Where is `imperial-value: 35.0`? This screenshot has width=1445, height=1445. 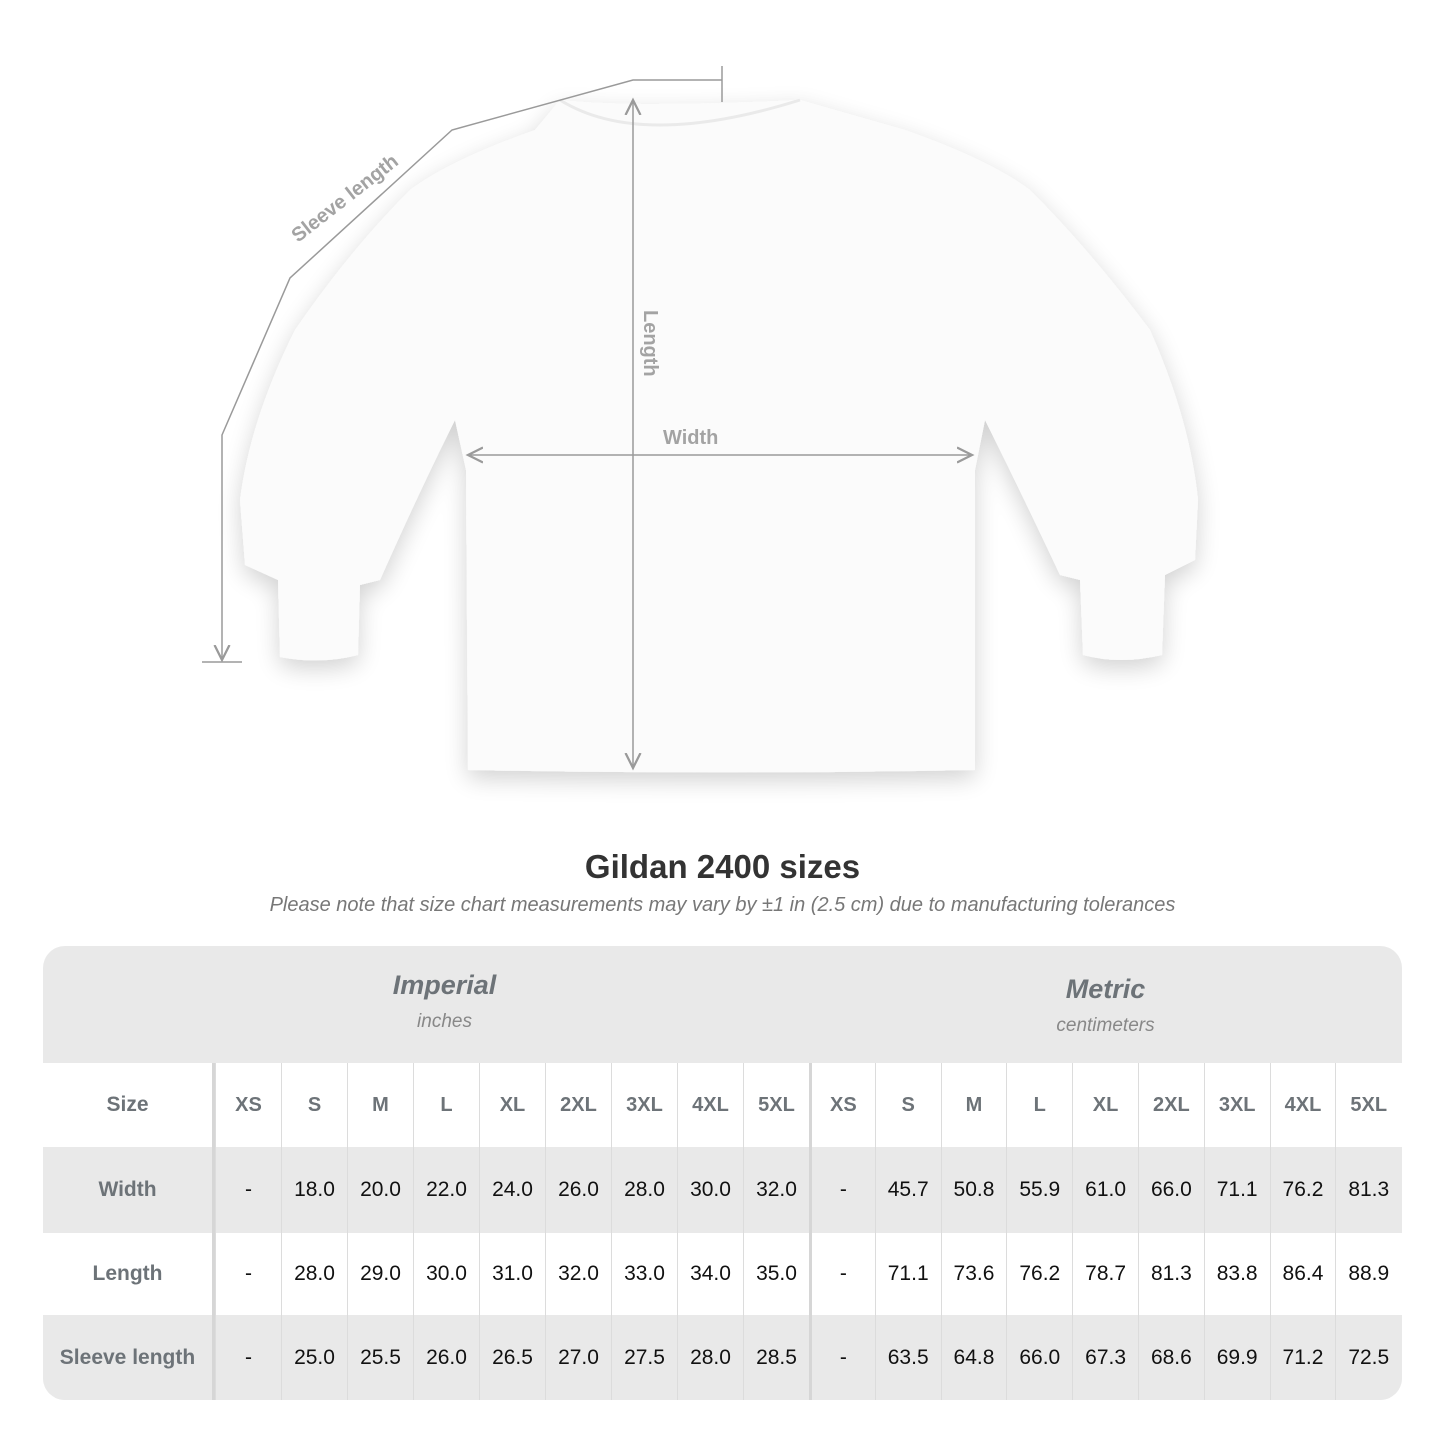
imperial-value: 35.0 is located at coordinates (776, 1274).